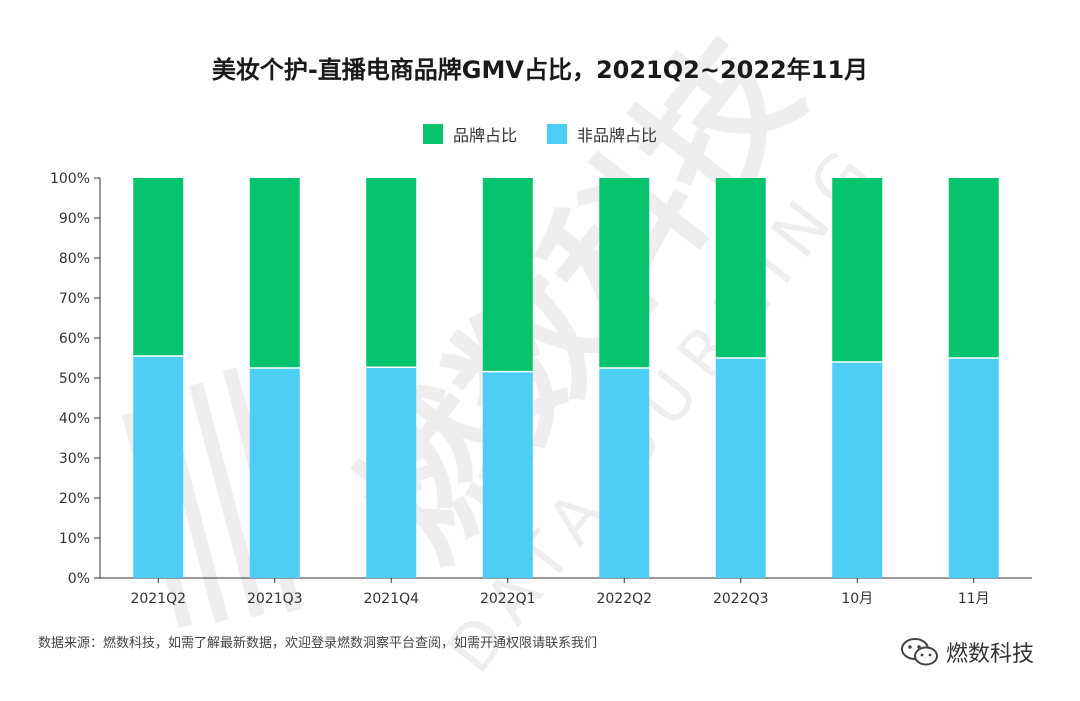 Image resolution: width=1080 pixels, height=701 pixels. Describe the element at coordinates (74, 419) in the screenshot. I see `y-tick-label: 40%` at that location.